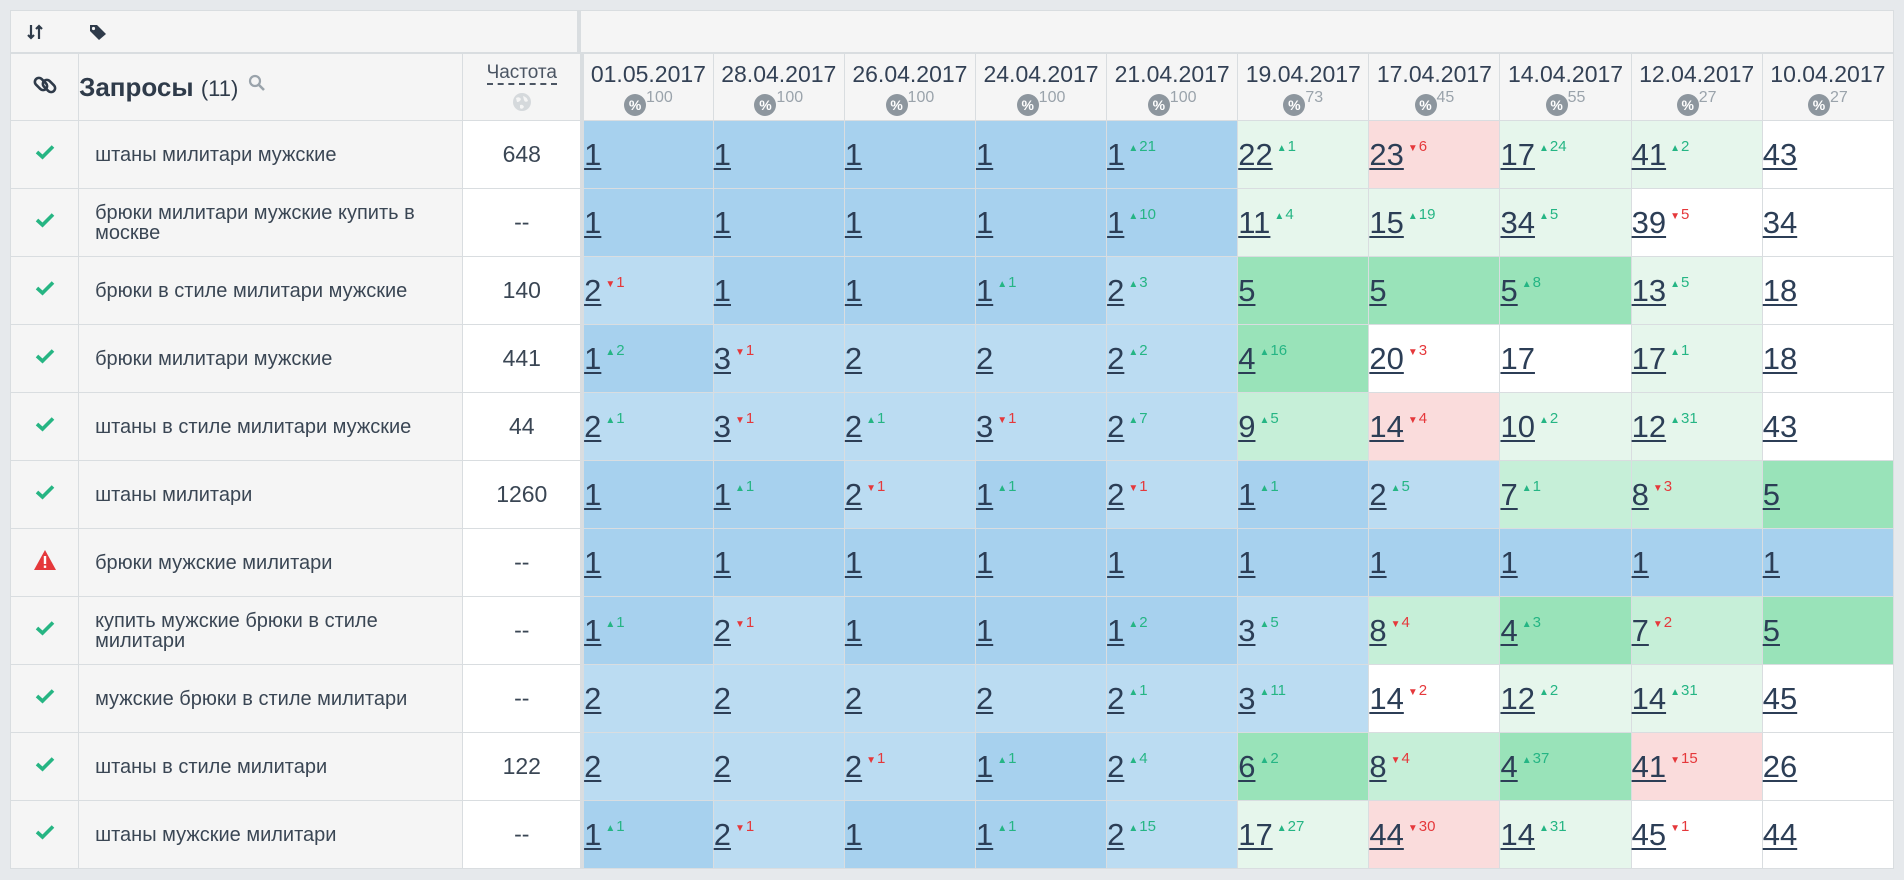 The width and height of the screenshot is (1904, 880). What do you see at coordinates (1649, 222) in the screenshot?
I see `position-link: 39` at bounding box center [1649, 222].